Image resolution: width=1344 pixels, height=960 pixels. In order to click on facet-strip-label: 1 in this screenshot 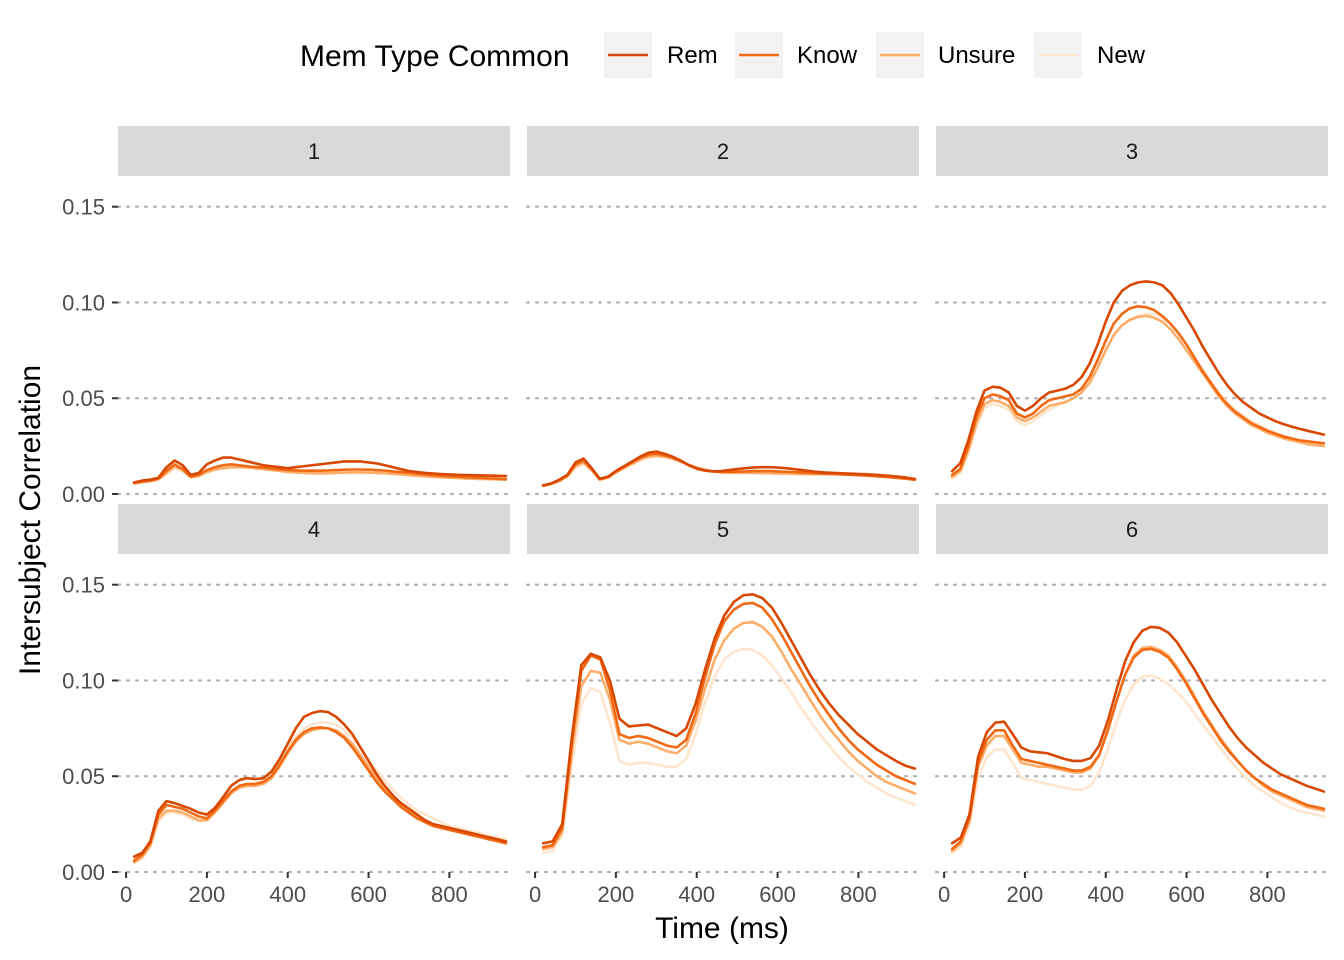, I will do `click(314, 151)`.